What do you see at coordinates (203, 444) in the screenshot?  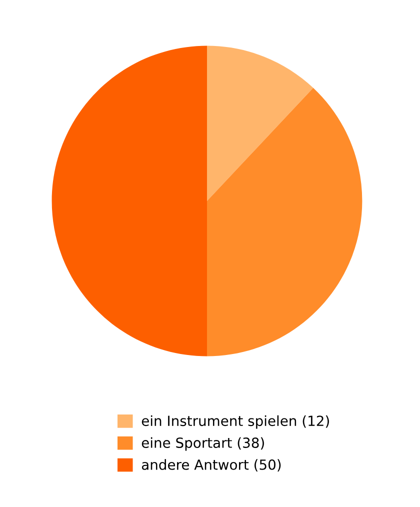 I see `legend-label: eine Sportart (38)` at bounding box center [203, 444].